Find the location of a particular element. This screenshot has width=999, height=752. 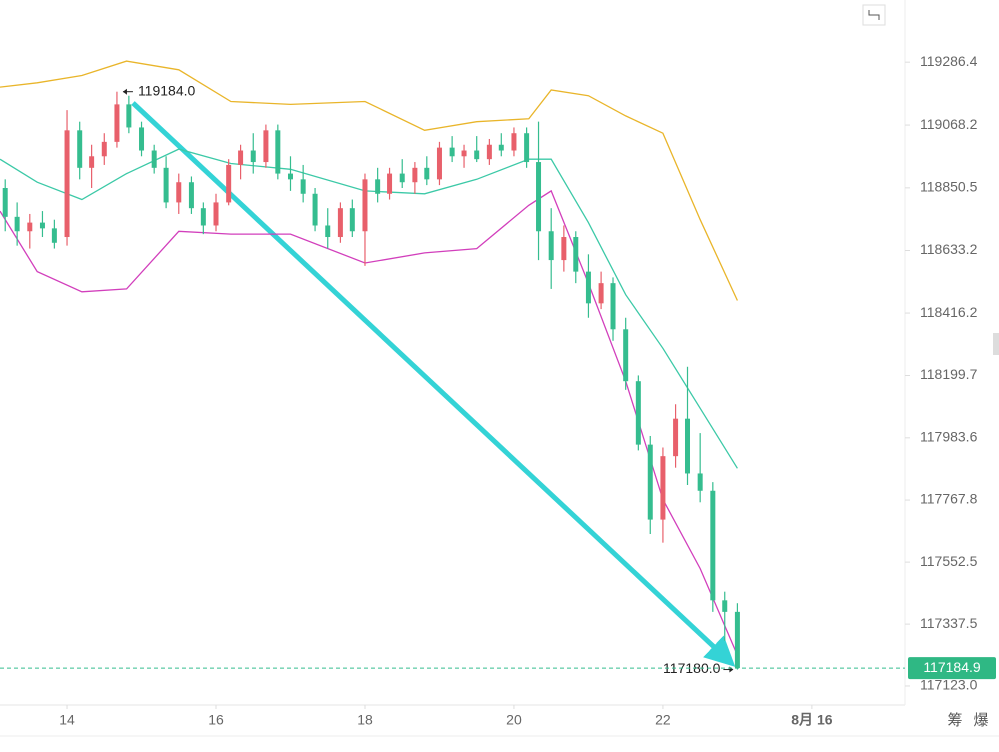

y-tick-label: 118633.2 is located at coordinates (949, 249).